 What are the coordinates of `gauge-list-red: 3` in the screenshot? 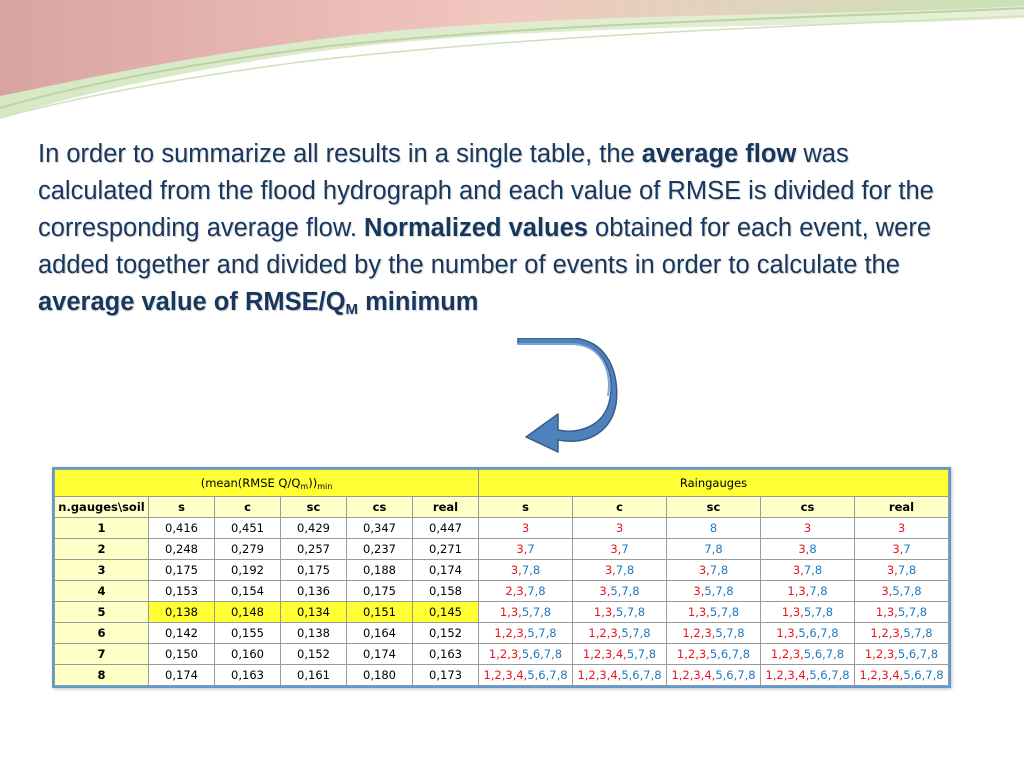 It's located at (525, 528).